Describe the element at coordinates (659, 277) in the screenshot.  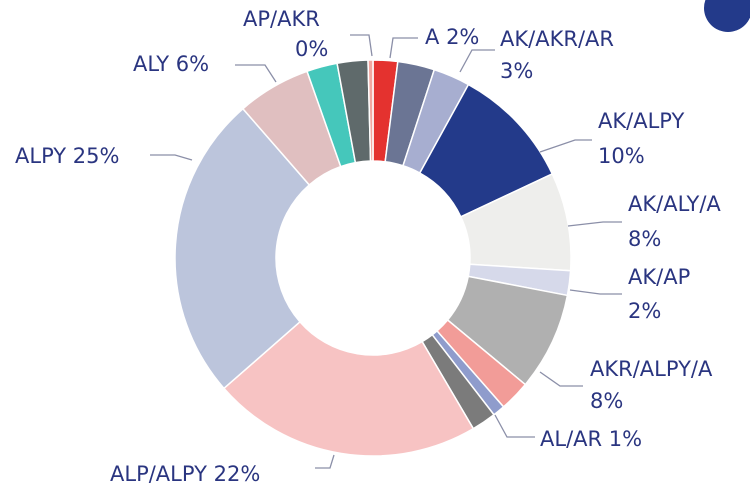
I see `slice-name: AK/AP` at that location.